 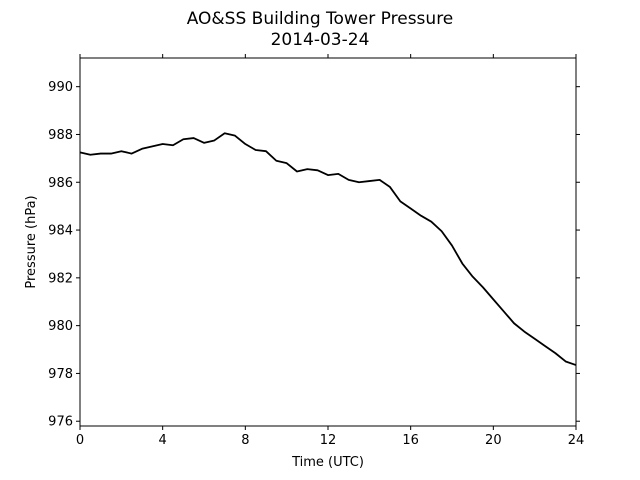 What do you see at coordinates (60, 87) in the screenshot?
I see `y-tick-label: 990` at bounding box center [60, 87].